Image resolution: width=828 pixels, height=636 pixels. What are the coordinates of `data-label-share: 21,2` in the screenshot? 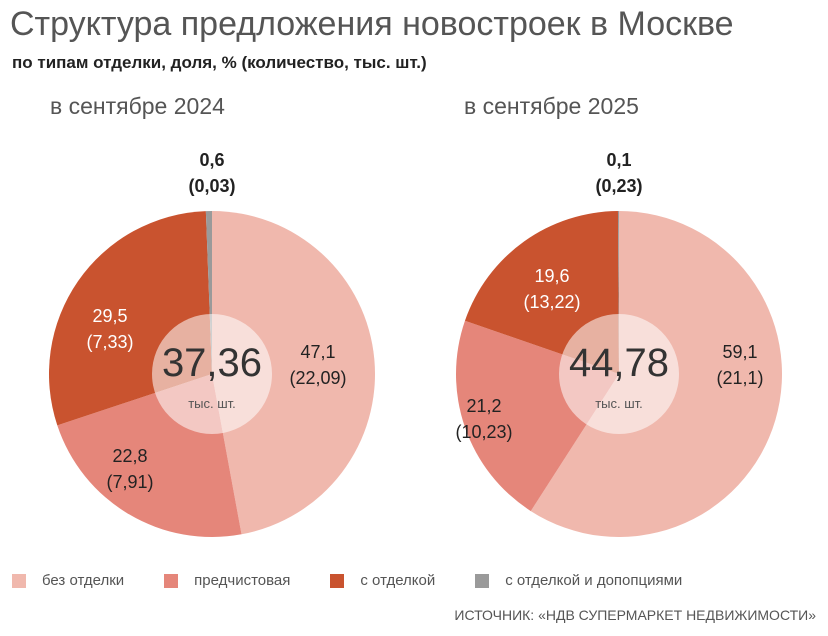 It's located at (483, 406).